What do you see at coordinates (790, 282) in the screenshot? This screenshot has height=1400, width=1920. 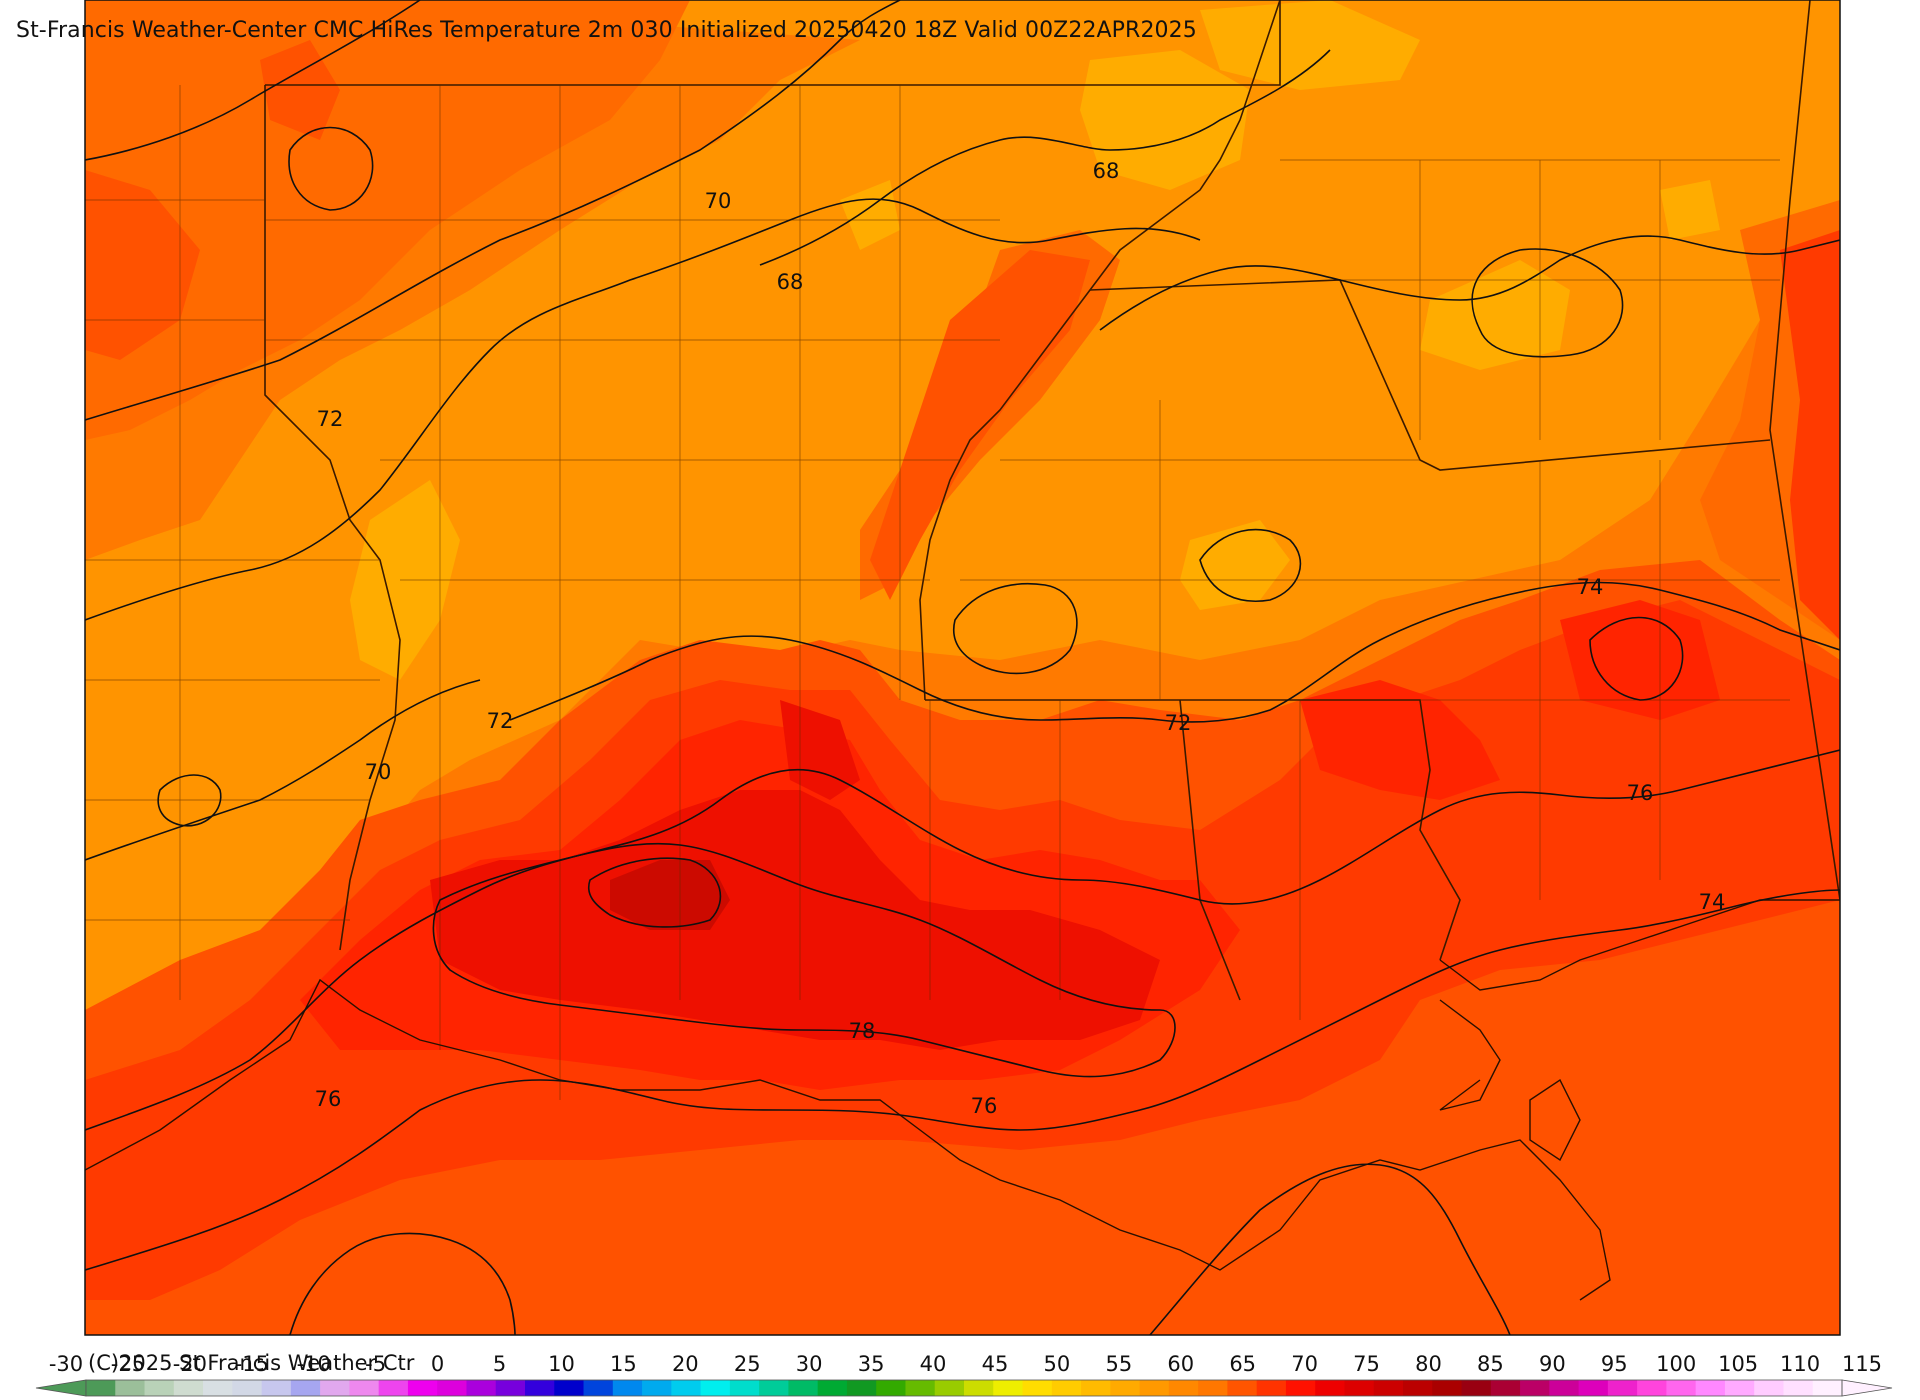 I see `contour-label: 68` at bounding box center [790, 282].